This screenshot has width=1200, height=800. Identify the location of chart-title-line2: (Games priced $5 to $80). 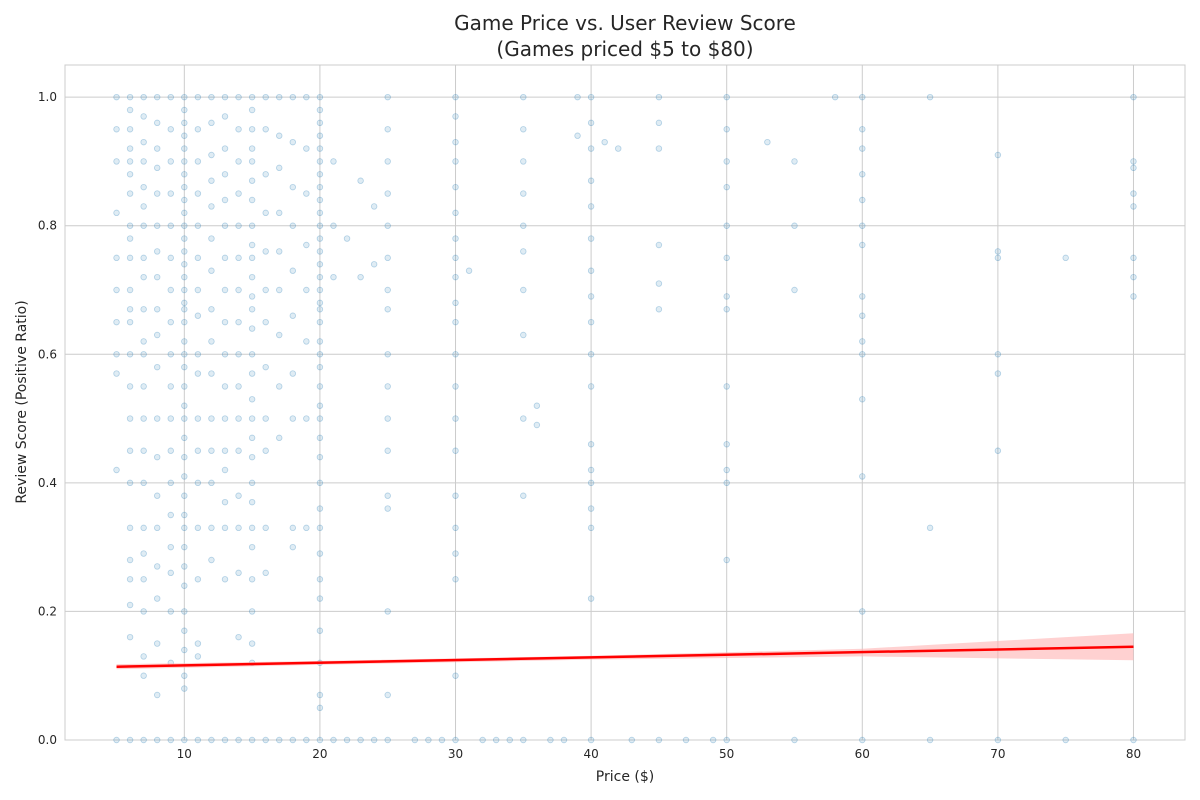
(624, 49).